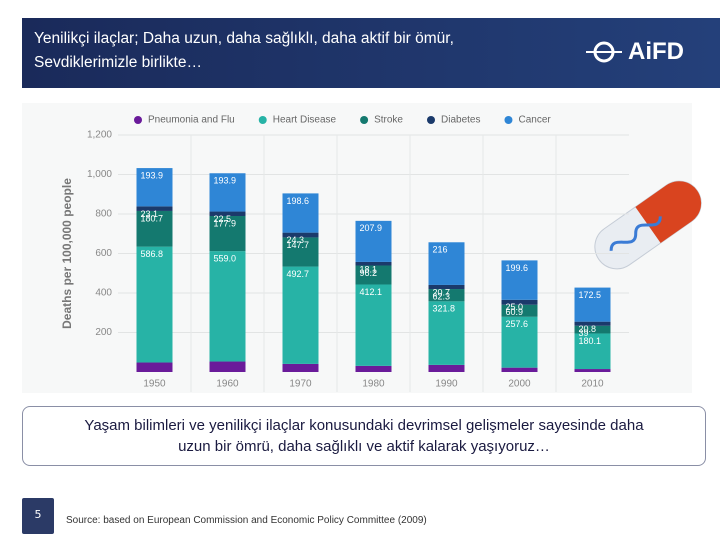 The width and height of the screenshot is (720, 540). I want to click on legend-label: Stroke, so click(388, 120).